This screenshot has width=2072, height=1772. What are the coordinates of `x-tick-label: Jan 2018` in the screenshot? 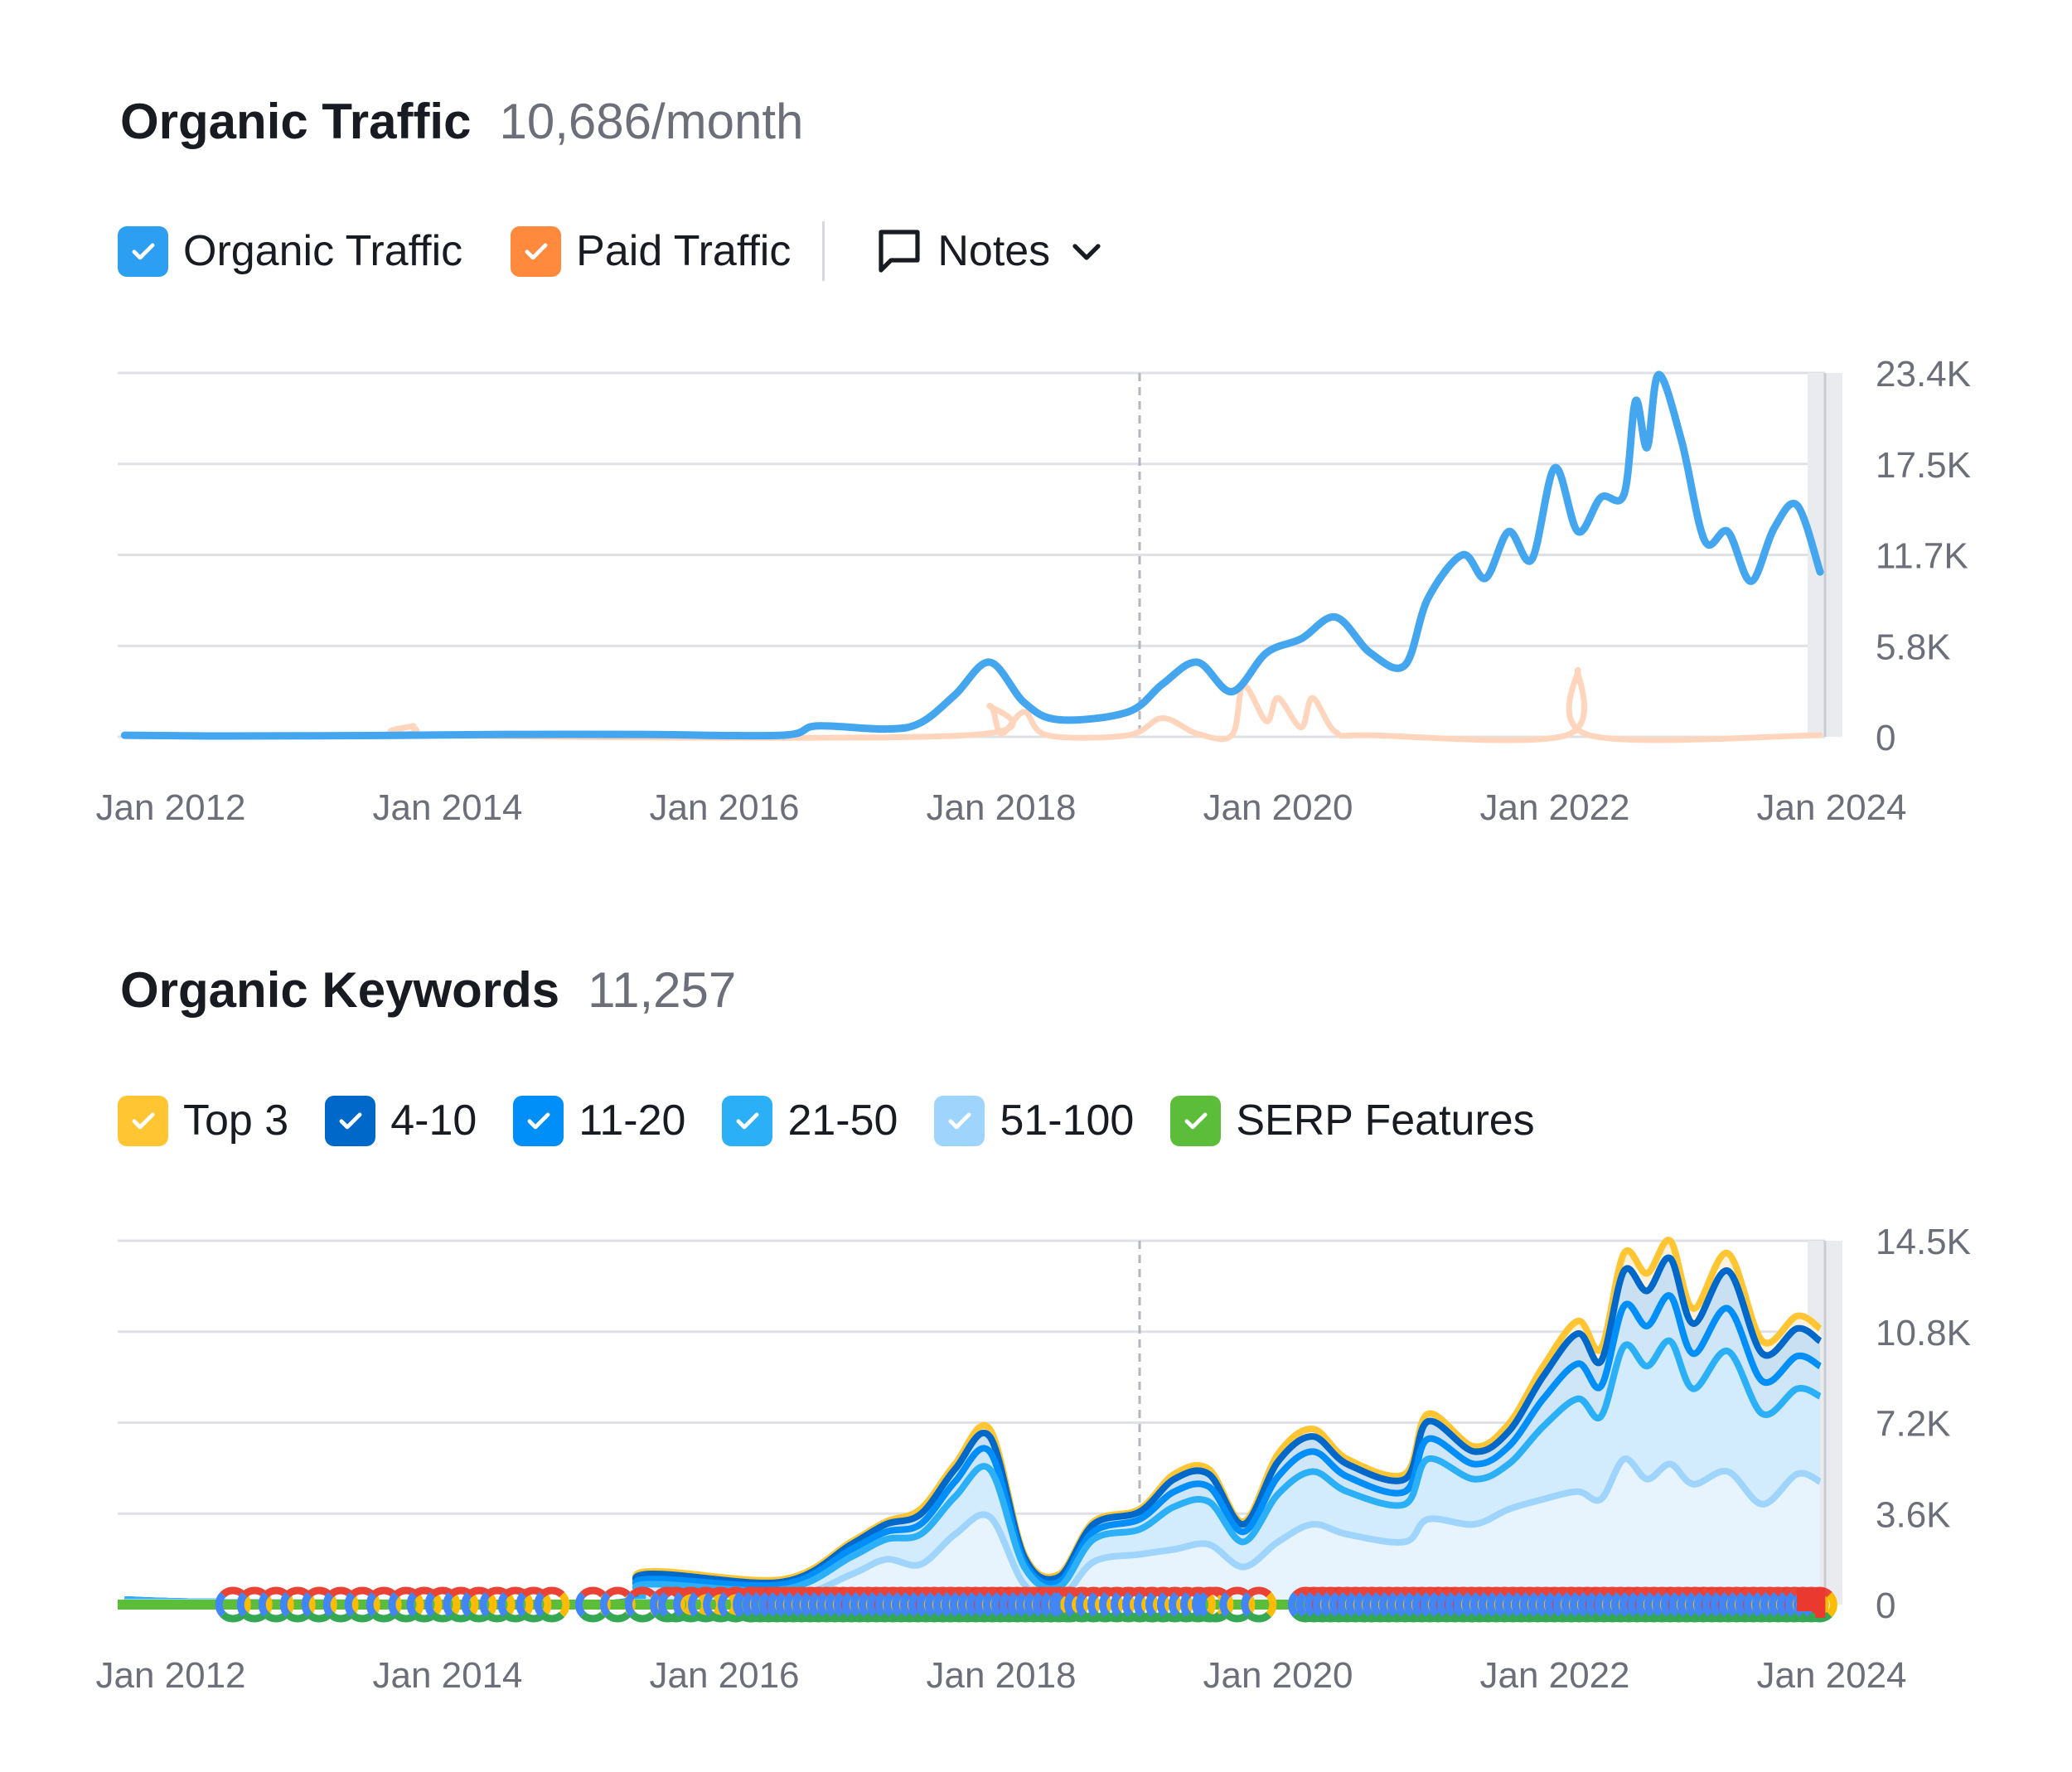 It's located at (1001, 1675).